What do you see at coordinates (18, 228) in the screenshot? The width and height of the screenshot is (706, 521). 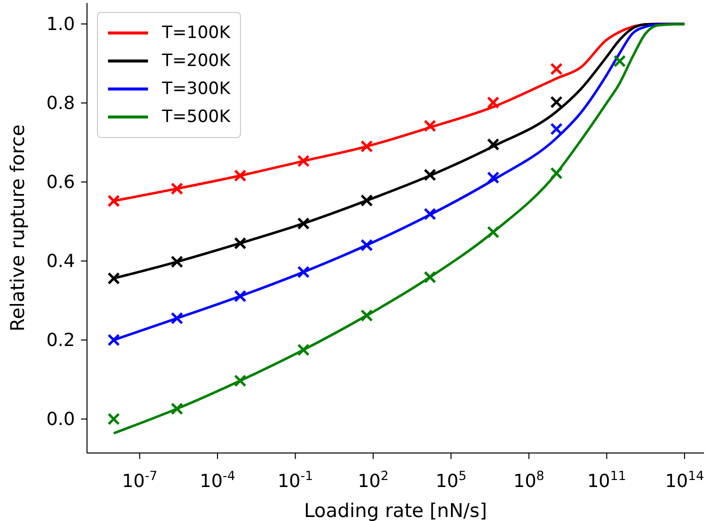 I see `y-axis-title: Relative rupture force` at bounding box center [18, 228].